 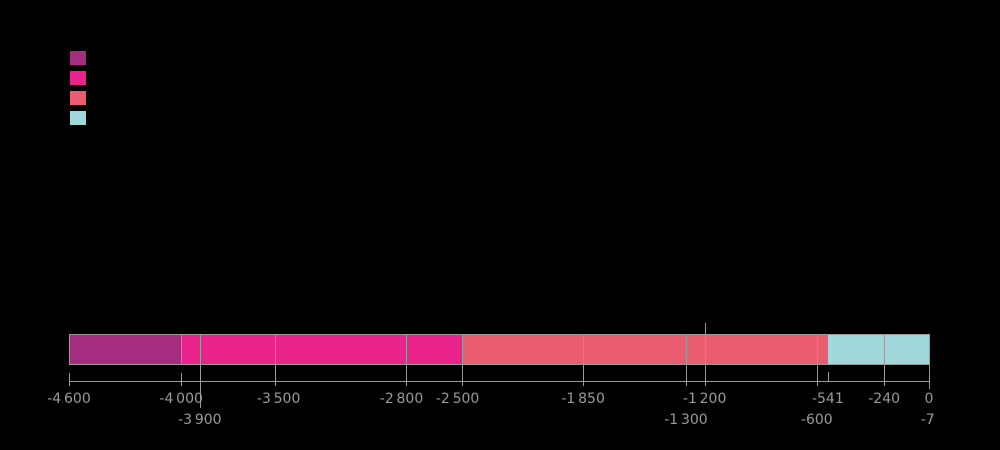 I want to click on axis-tick-label: -600, so click(x=816, y=420).